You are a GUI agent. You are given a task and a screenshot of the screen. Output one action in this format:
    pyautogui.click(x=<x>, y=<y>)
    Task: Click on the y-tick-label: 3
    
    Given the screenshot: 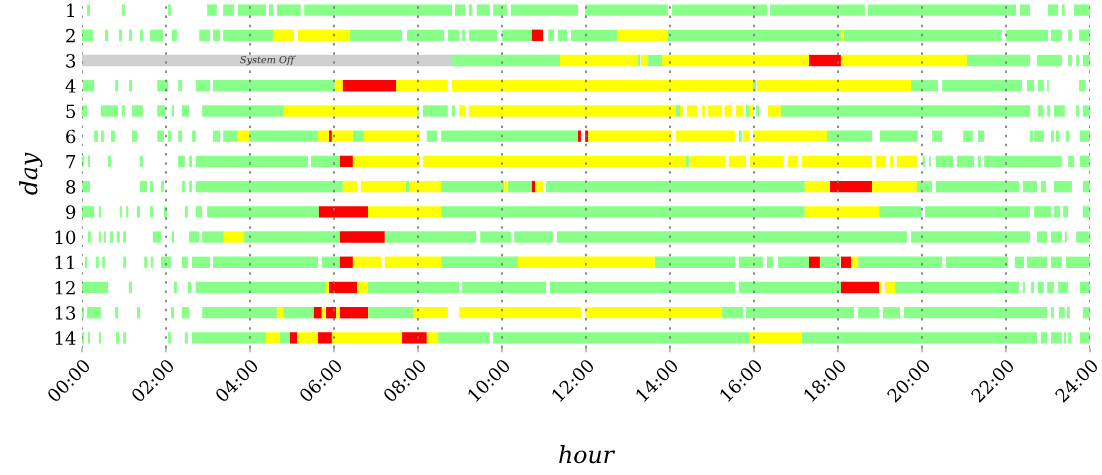 What is the action you would take?
    pyautogui.click(x=71, y=60)
    